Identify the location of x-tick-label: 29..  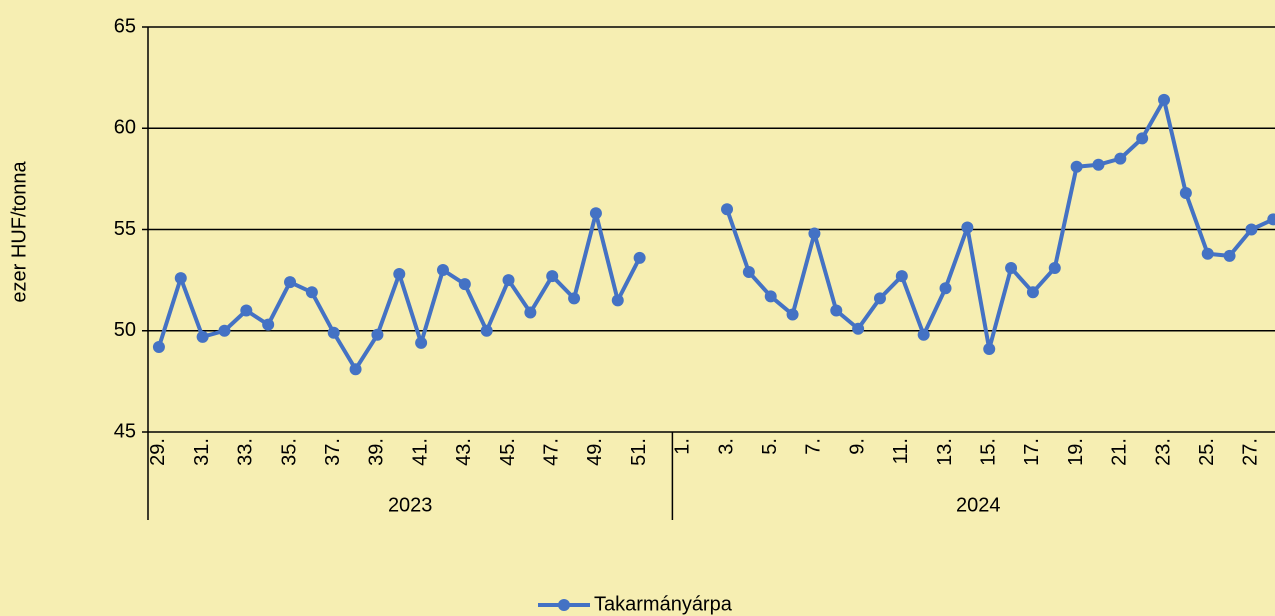
(158, 452).